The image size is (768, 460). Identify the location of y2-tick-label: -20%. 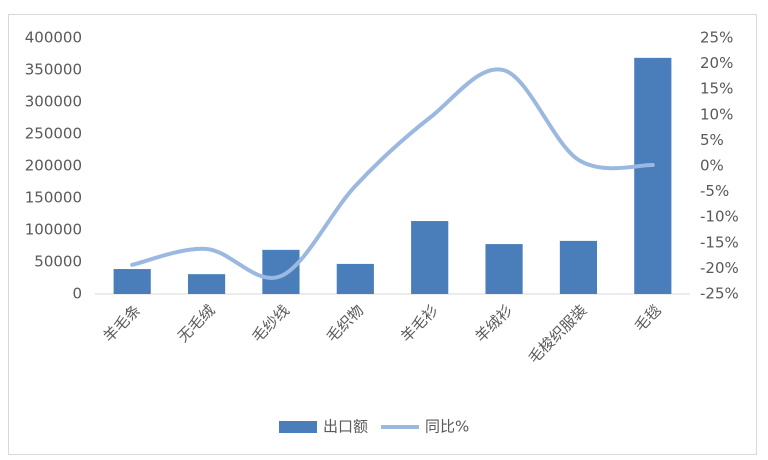
(719, 268).